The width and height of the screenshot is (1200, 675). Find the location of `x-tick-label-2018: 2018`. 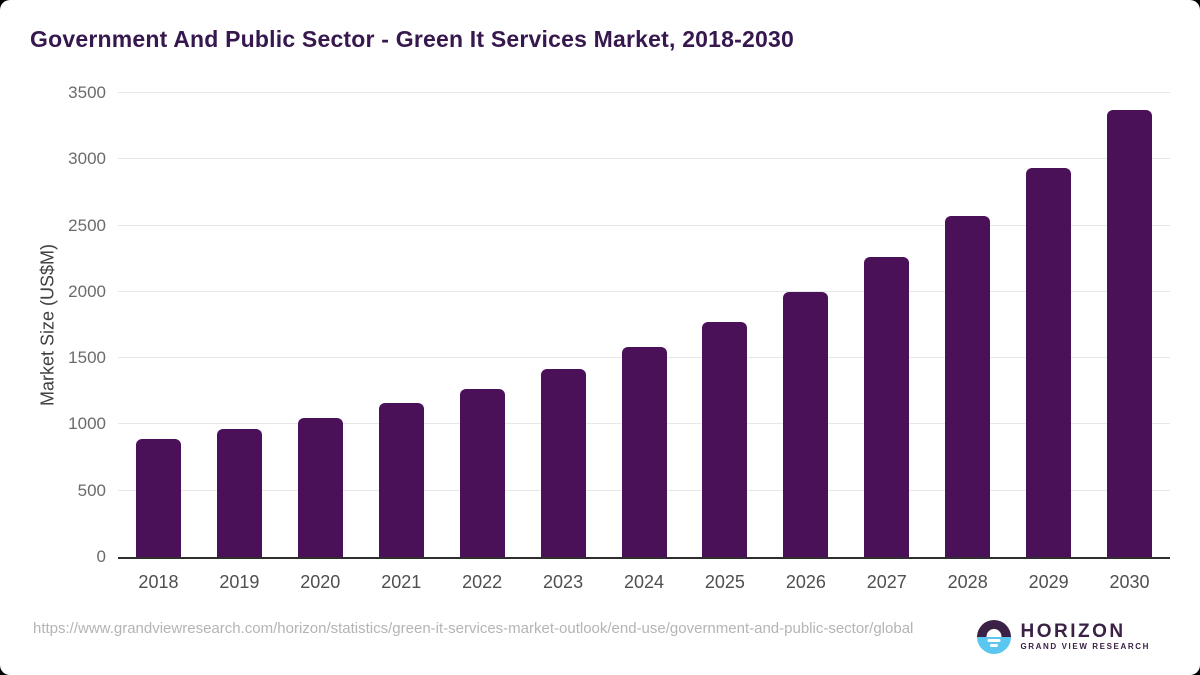

x-tick-label-2018: 2018 is located at coordinates (158, 582).